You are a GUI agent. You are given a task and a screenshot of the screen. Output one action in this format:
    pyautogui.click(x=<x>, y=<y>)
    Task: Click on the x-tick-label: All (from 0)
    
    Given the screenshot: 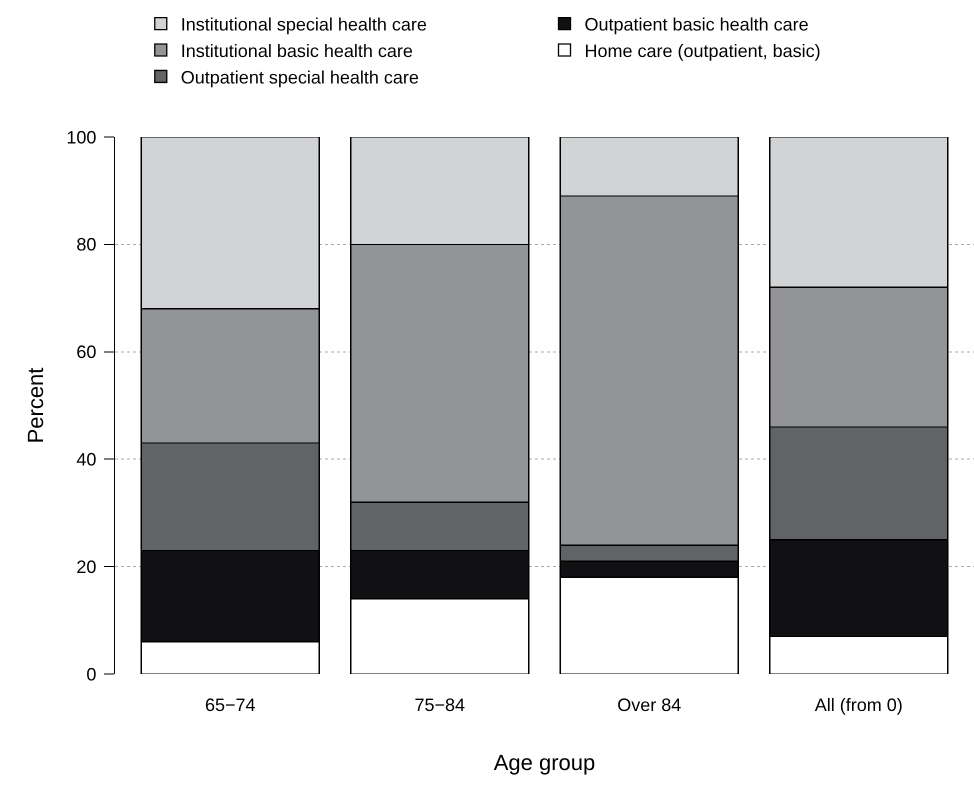 What is the action you would take?
    pyautogui.click(x=858, y=705)
    